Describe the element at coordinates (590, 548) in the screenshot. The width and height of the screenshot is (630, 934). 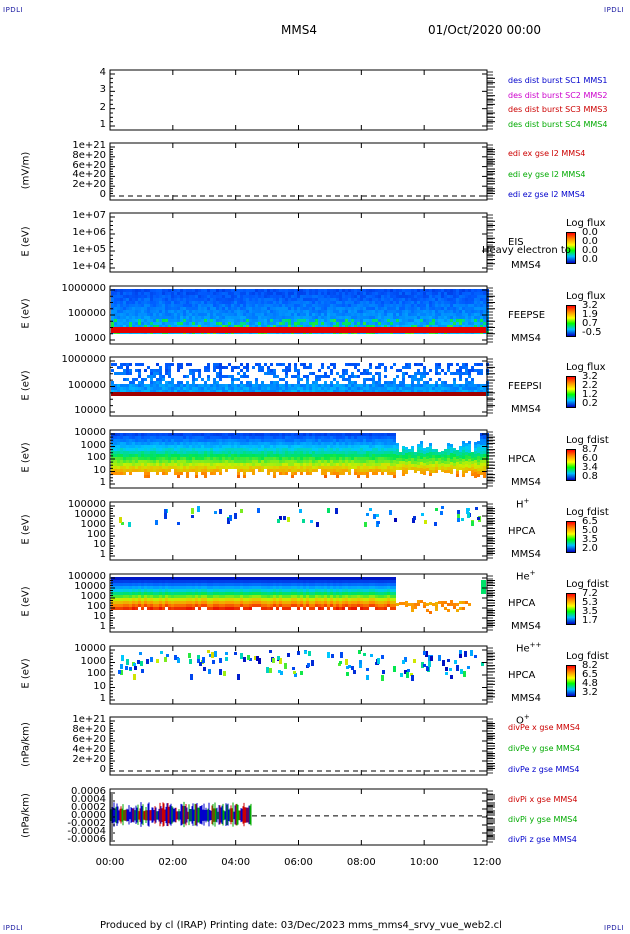
I see `colorbar-value: 2.0` at that location.